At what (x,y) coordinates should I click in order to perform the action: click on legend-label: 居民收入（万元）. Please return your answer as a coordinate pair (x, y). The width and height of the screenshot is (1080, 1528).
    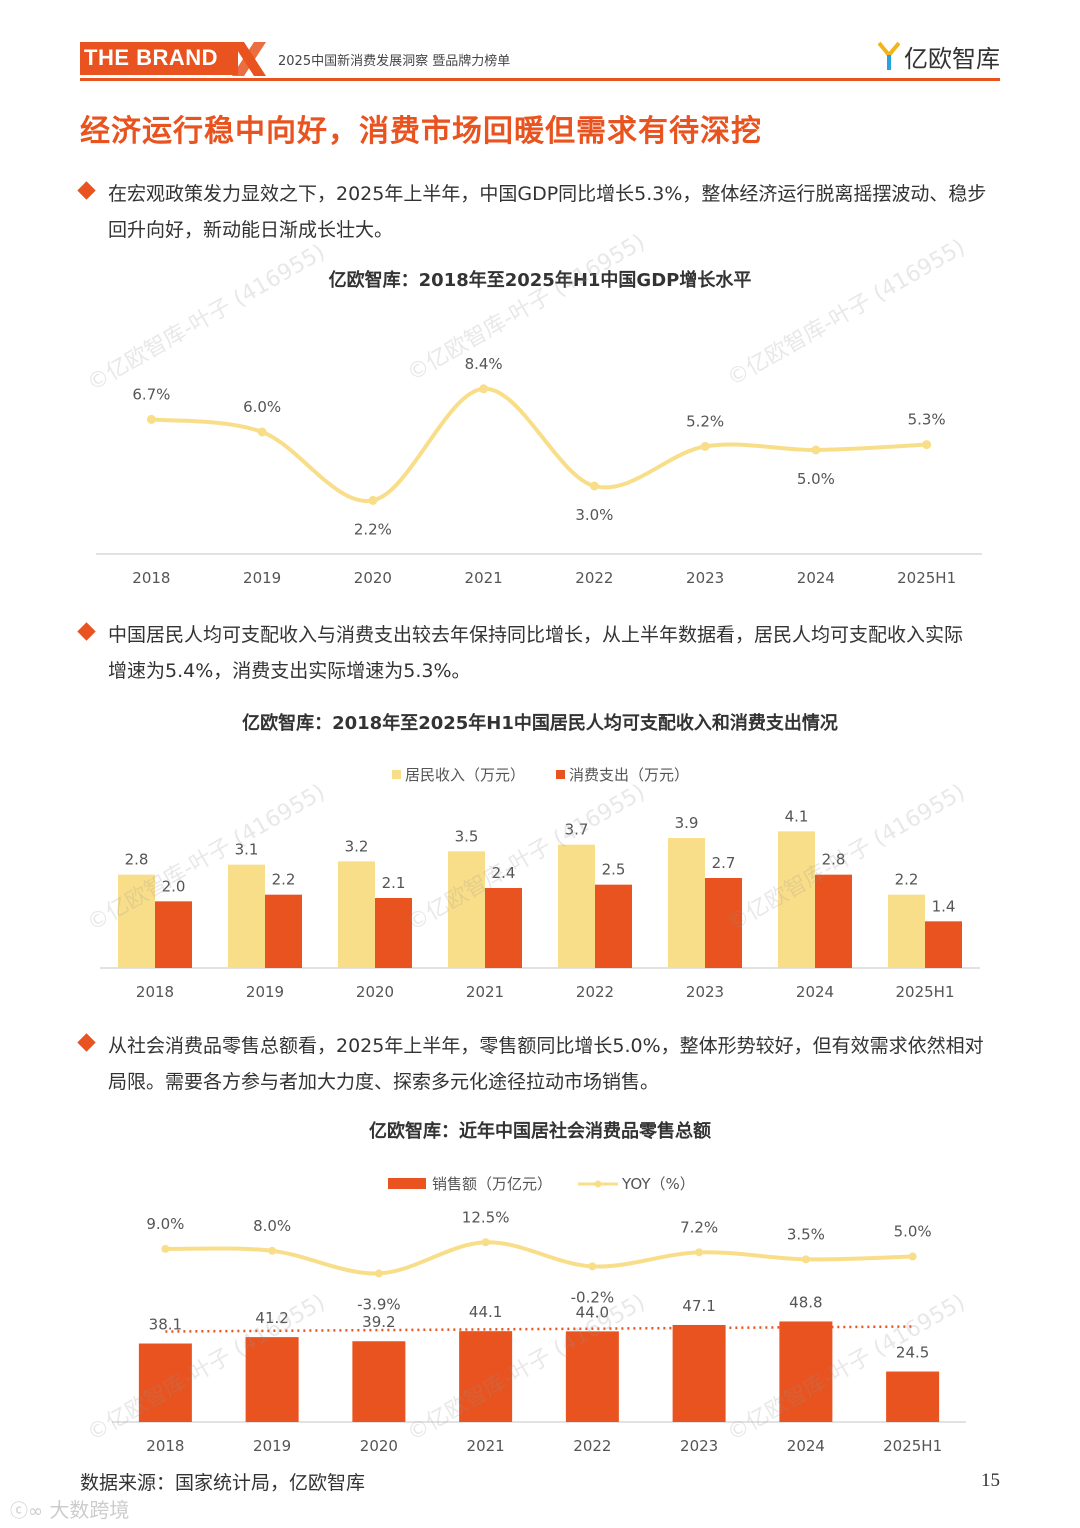
    Looking at the image, I should click on (465, 775).